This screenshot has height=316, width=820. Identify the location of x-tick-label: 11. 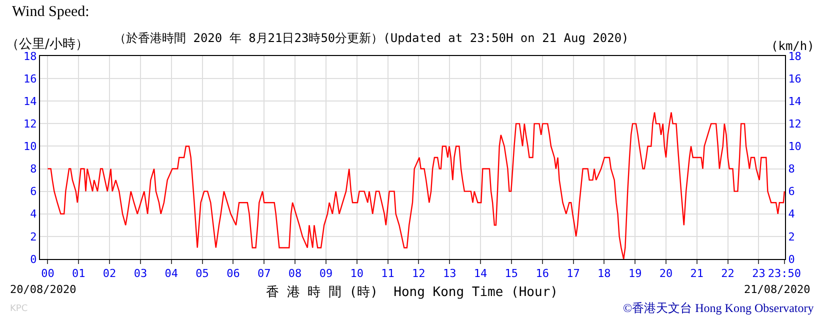
(387, 273).